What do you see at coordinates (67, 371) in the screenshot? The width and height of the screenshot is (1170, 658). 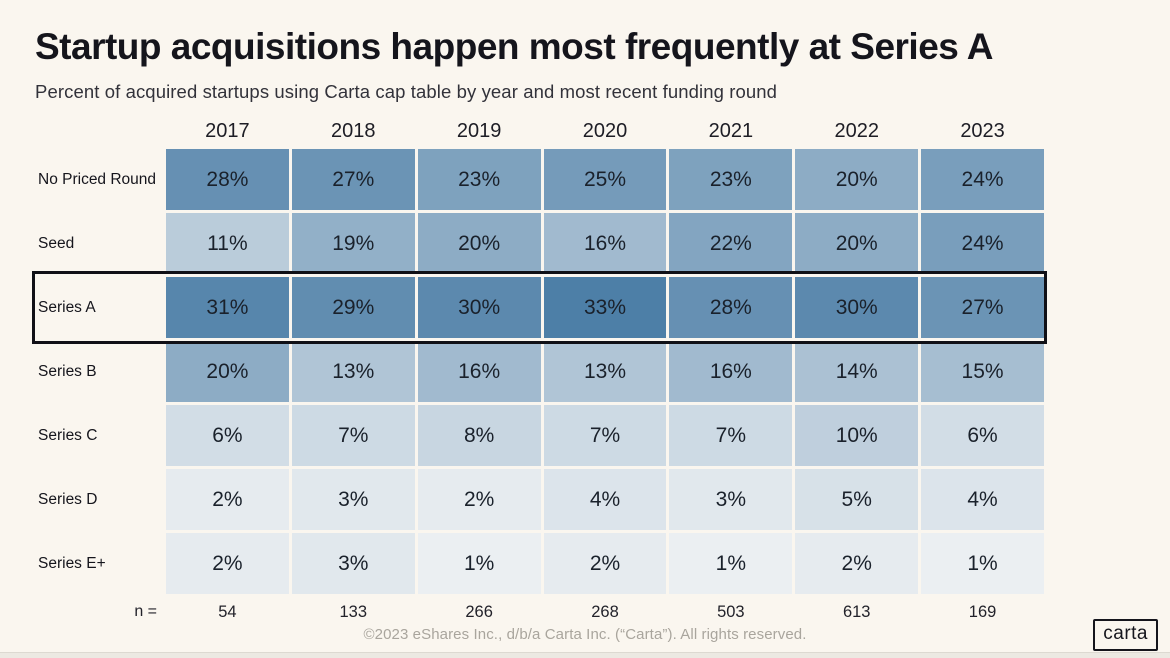 I see `row-label: Series B` at bounding box center [67, 371].